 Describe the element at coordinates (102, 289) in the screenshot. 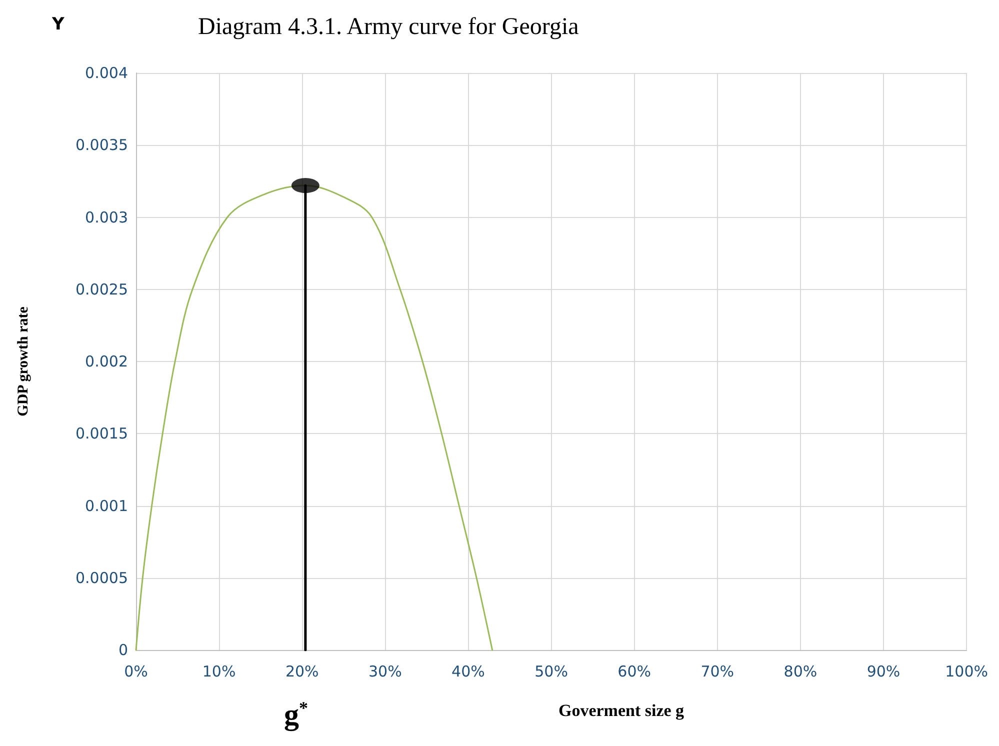

I see `y-tick-label: 0.0025` at that location.